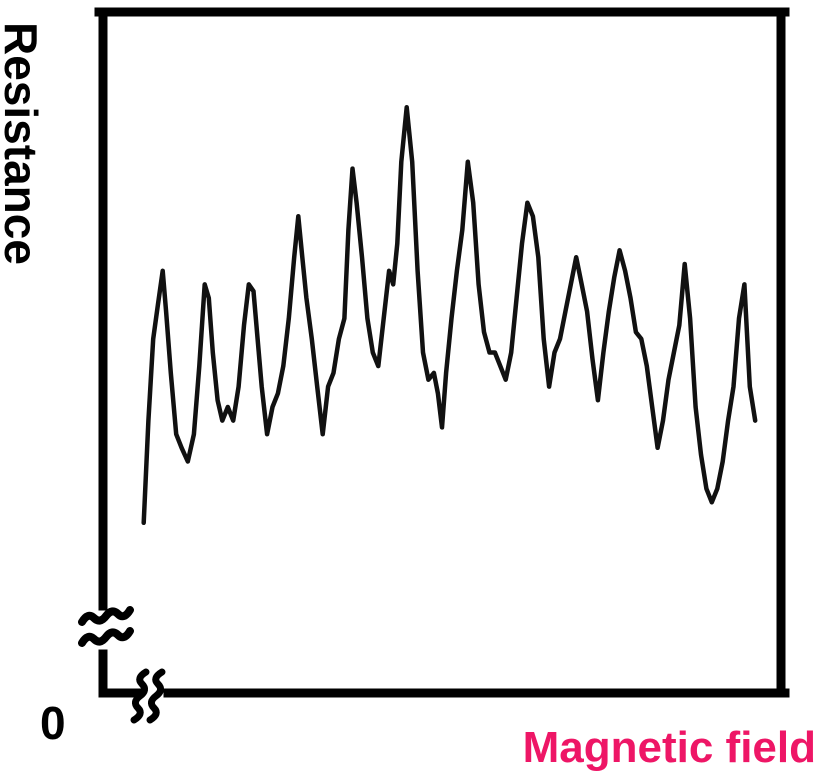 Image resolution: width=830 pixels, height=782 pixels. Describe the element at coordinates (156, 696) in the screenshot. I see `x-axis-break-mark-right` at that location.